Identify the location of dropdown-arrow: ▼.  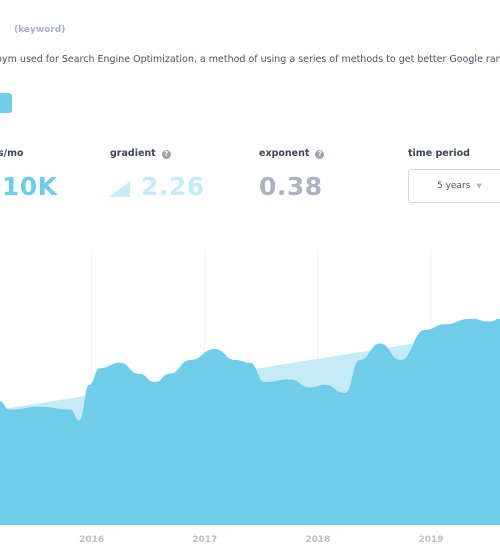
(479, 186).